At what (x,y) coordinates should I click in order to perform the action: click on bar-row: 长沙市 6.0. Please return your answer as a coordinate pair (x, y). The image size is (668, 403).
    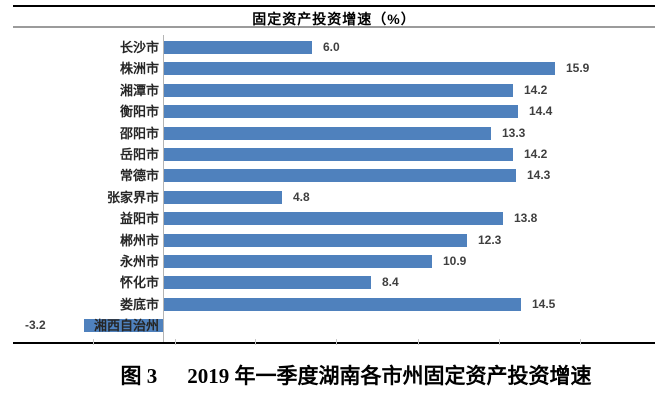
    Looking at the image, I should click on (334, 51).